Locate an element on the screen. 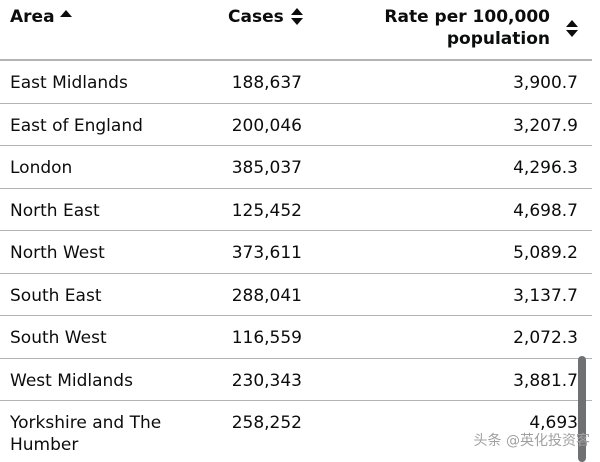  table-row: West Midlands 230,343 3,881.7 is located at coordinates (296, 380).